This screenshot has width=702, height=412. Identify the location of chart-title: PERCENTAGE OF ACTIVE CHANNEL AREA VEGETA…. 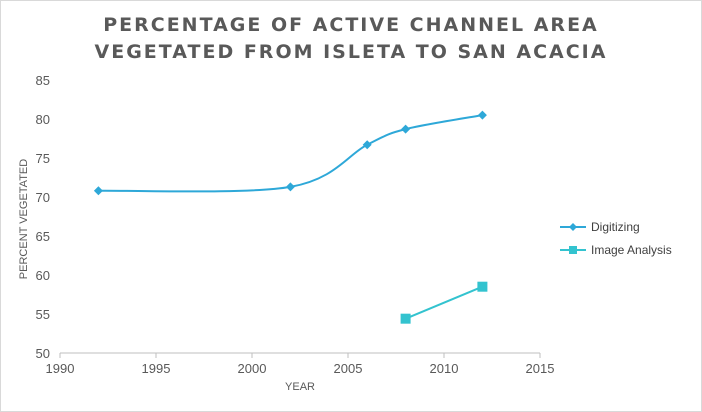
(351, 39).